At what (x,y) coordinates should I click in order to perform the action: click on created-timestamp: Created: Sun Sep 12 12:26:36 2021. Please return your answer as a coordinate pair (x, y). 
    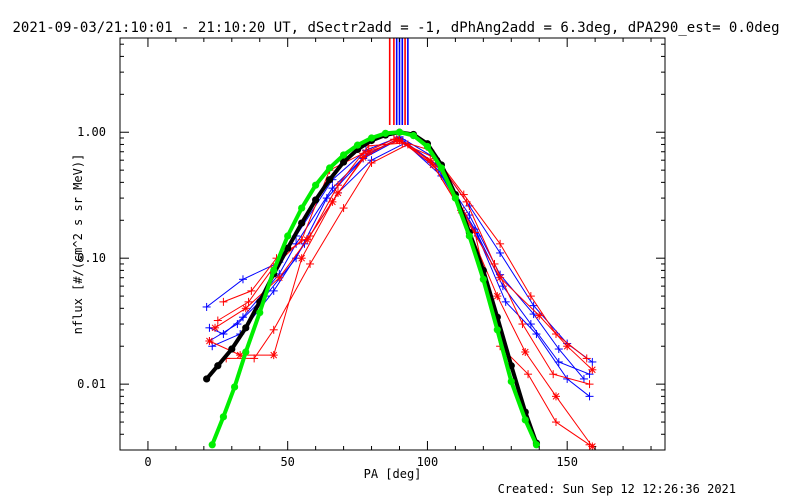
    Looking at the image, I should click on (617, 489).